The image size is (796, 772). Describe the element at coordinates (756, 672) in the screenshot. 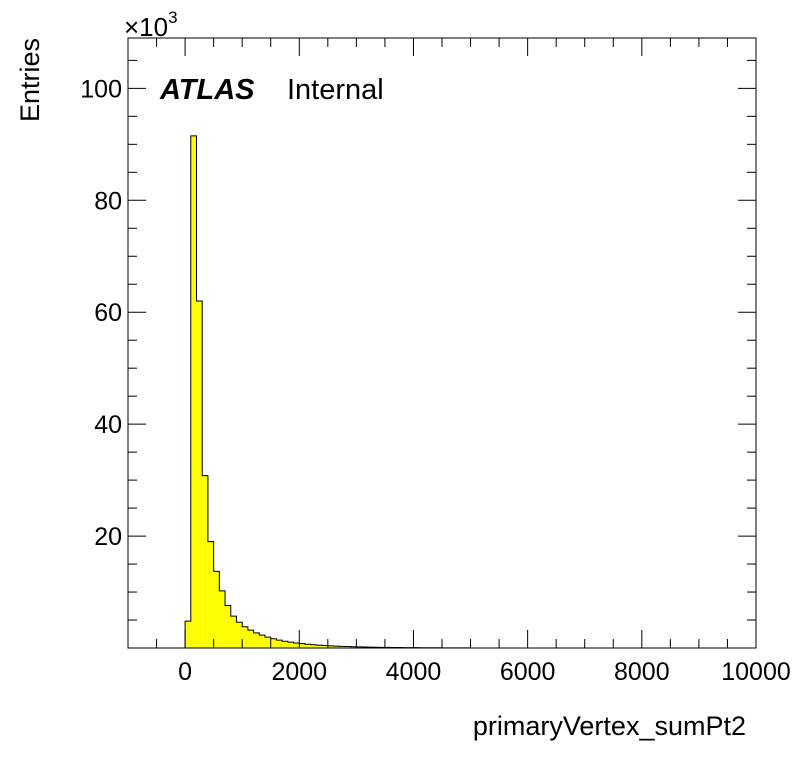

I see `x-tick-label: 10000` at that location.